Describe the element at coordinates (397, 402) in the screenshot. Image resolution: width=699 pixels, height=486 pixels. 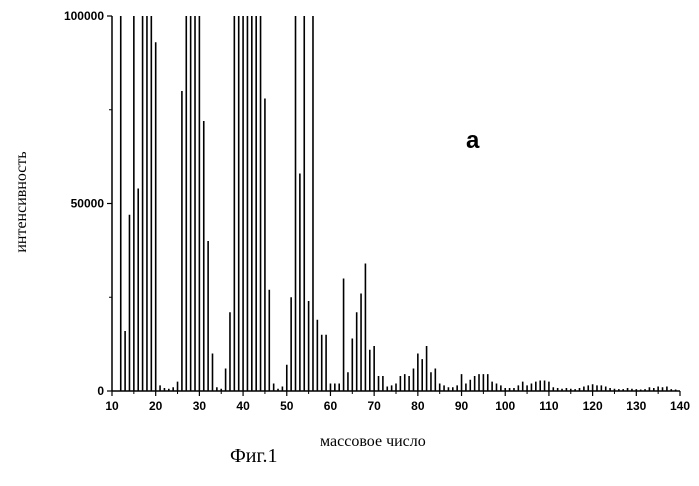
I see `x-ticks: 10 20 30 40 50 60 70 80 90 100 110 120 130 140` at that location.